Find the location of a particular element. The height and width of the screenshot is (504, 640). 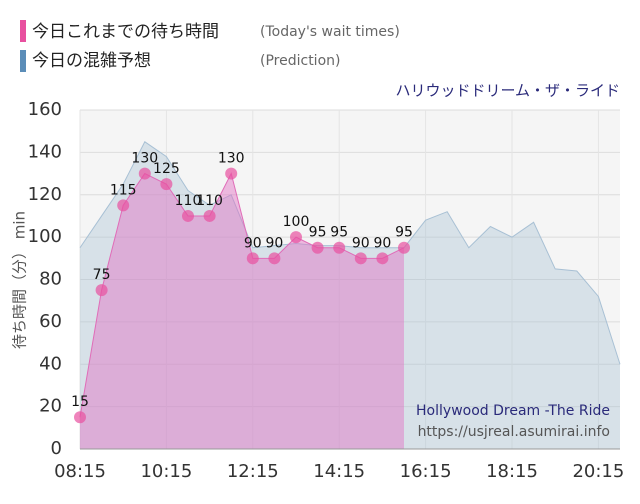

x-tick-label: 16:15 is located at coordinates (426, 471).